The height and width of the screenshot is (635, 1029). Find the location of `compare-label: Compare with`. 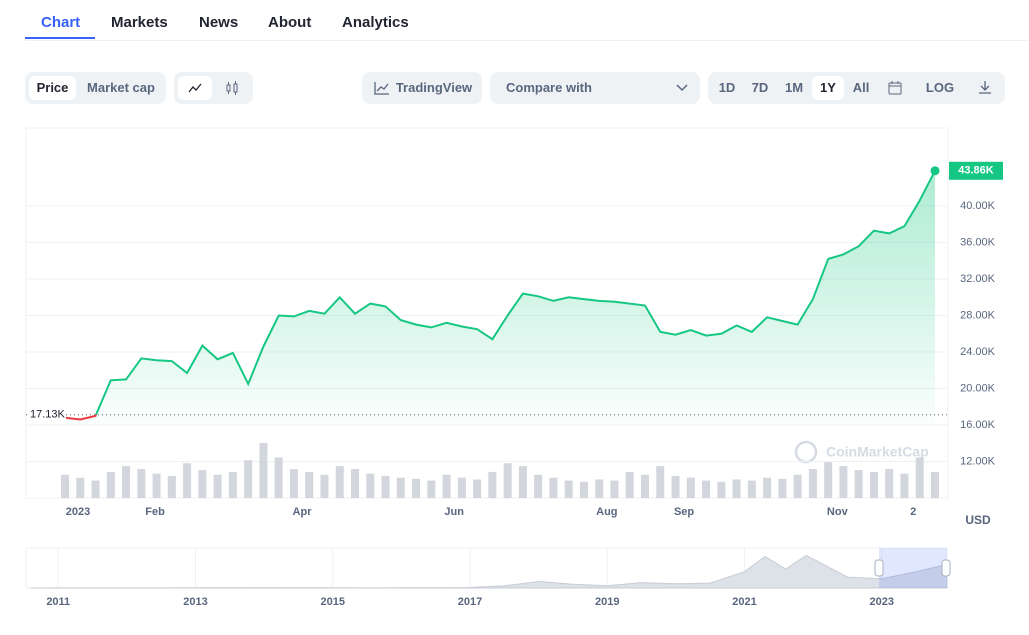

compare-label: Compare with is located at coordinates (549, 87).